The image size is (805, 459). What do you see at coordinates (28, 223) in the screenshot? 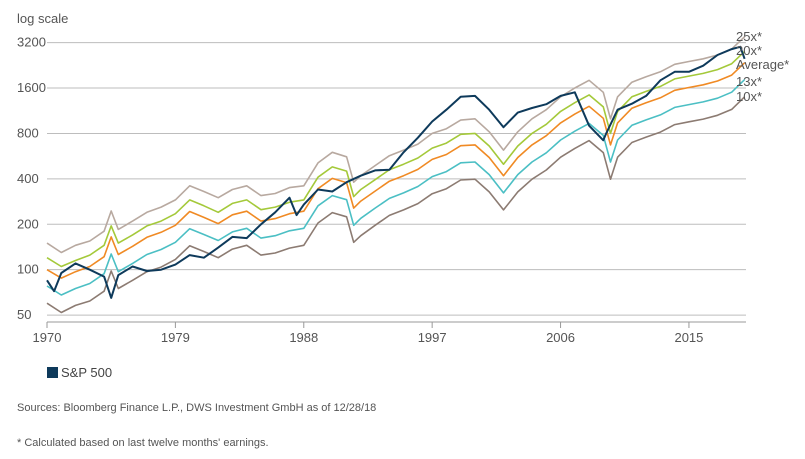
I see `y-tick-label-200: 200` at bounding box center [28, 223].